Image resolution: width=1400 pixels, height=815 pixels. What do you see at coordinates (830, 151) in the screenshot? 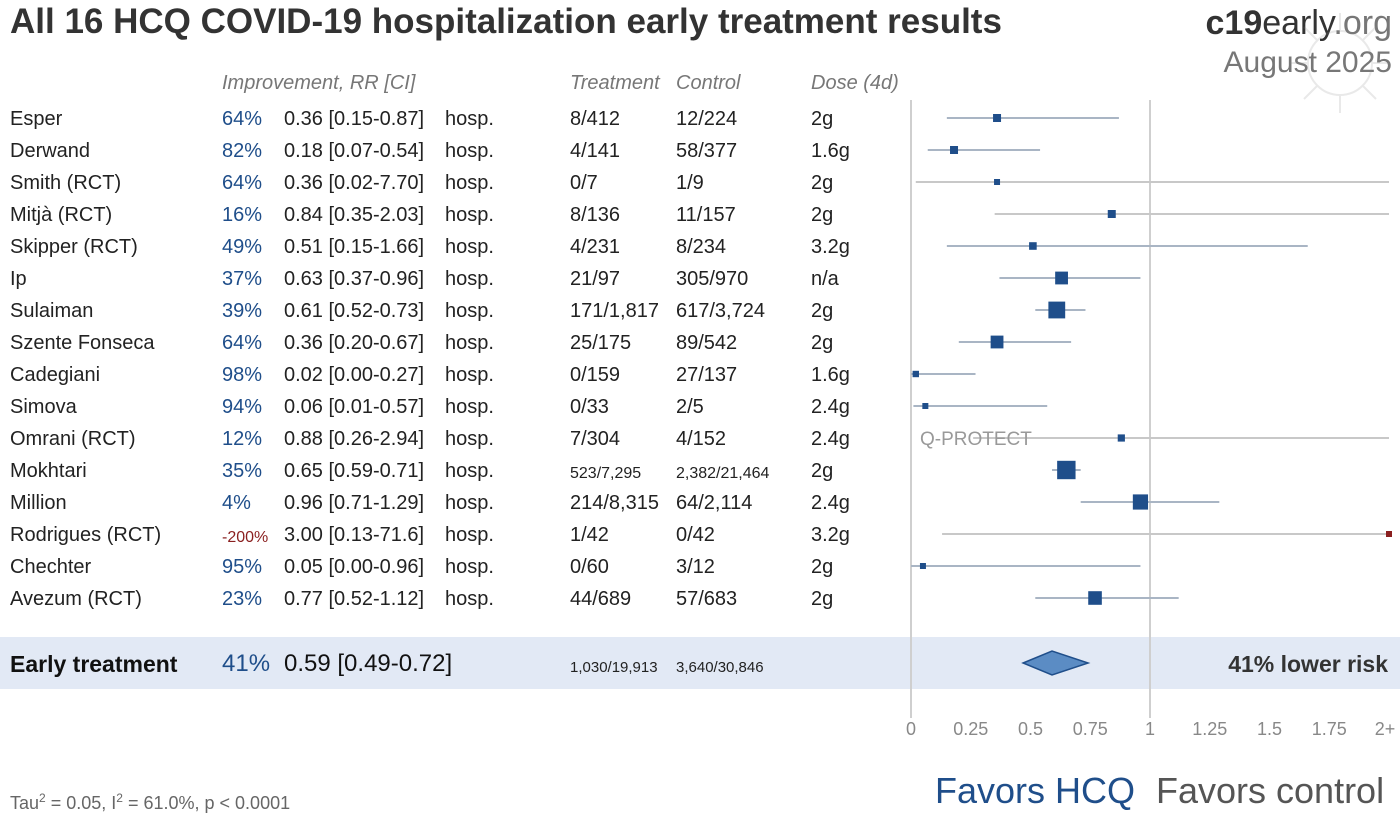
I see `study-dose: 1.6g` at bounding box center [830, 151].